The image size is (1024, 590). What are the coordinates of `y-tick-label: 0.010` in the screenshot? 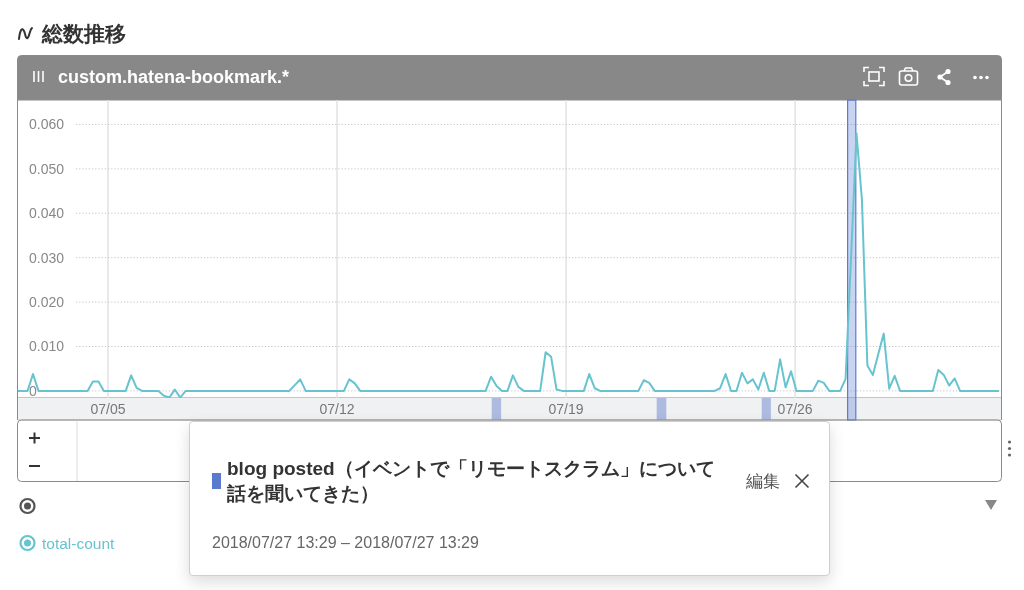 It's located at (47, 346).